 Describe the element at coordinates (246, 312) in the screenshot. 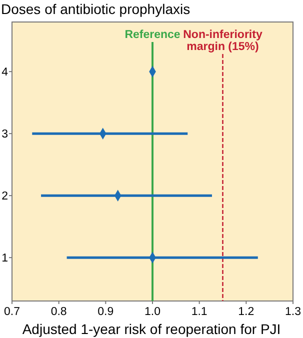

I see `x-tick-label: 1.2` at that location.